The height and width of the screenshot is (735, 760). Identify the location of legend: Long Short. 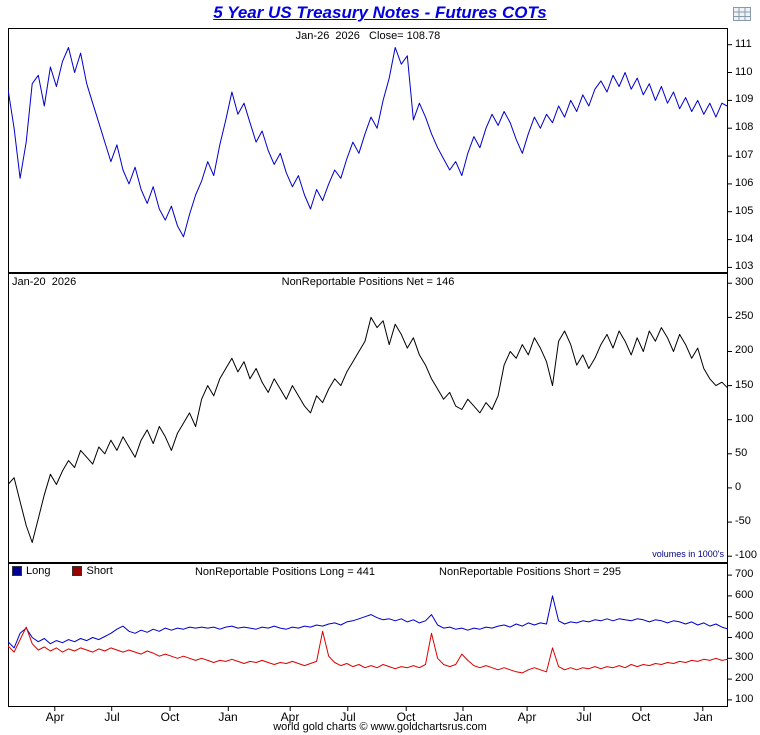
(73, 571).